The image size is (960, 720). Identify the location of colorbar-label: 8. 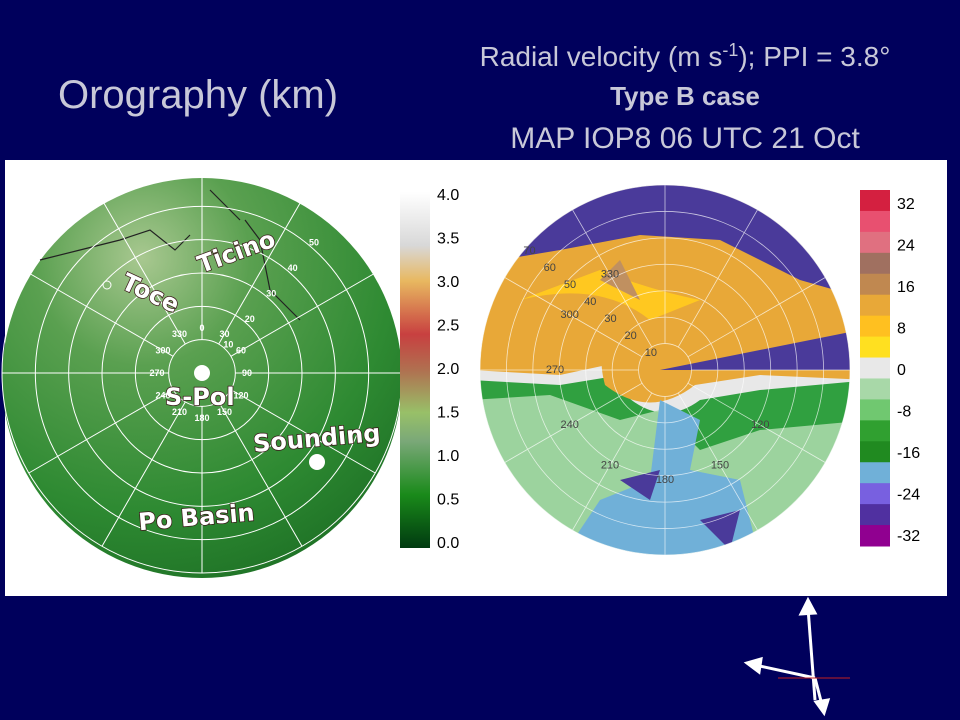
(901, 329).